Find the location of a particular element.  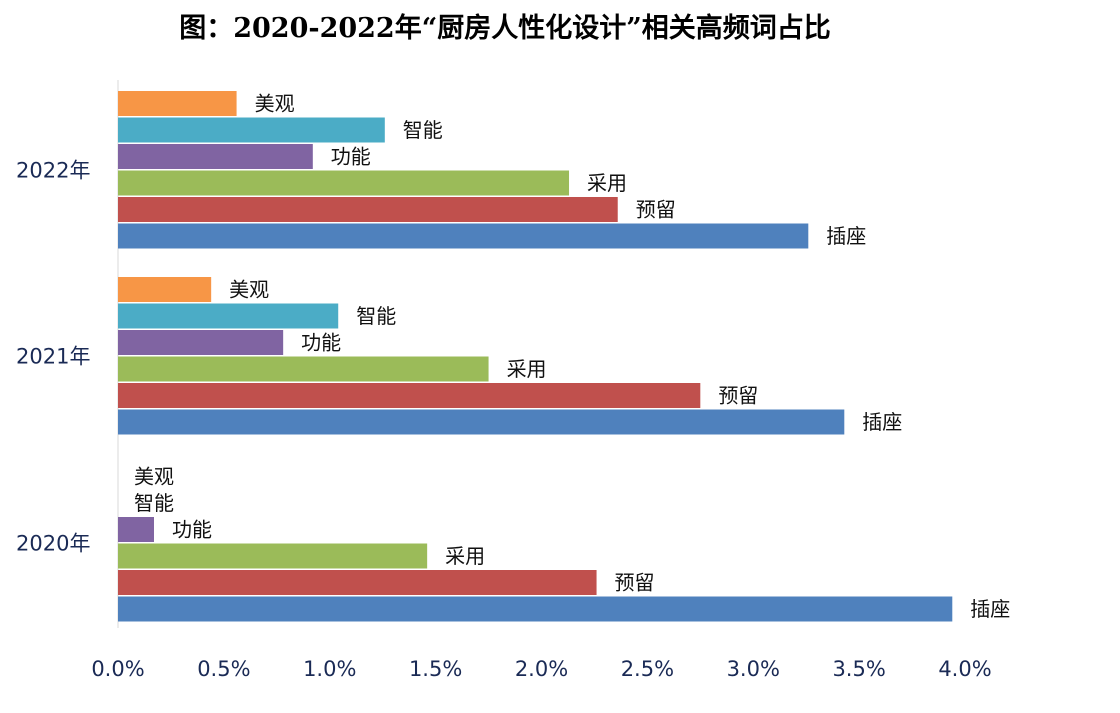

x-tick-label: 4.0% is located at coordinates (964, 669).